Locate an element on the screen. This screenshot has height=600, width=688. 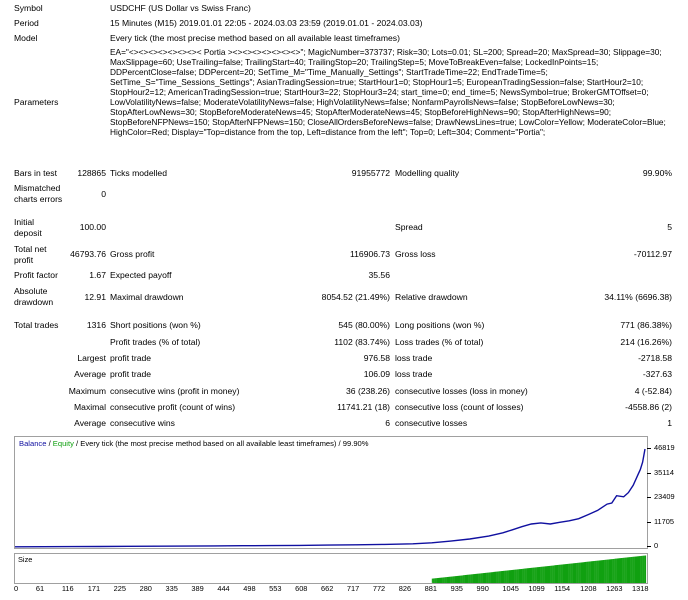
legend-sep-1: / is located at coordinates (49, 443).